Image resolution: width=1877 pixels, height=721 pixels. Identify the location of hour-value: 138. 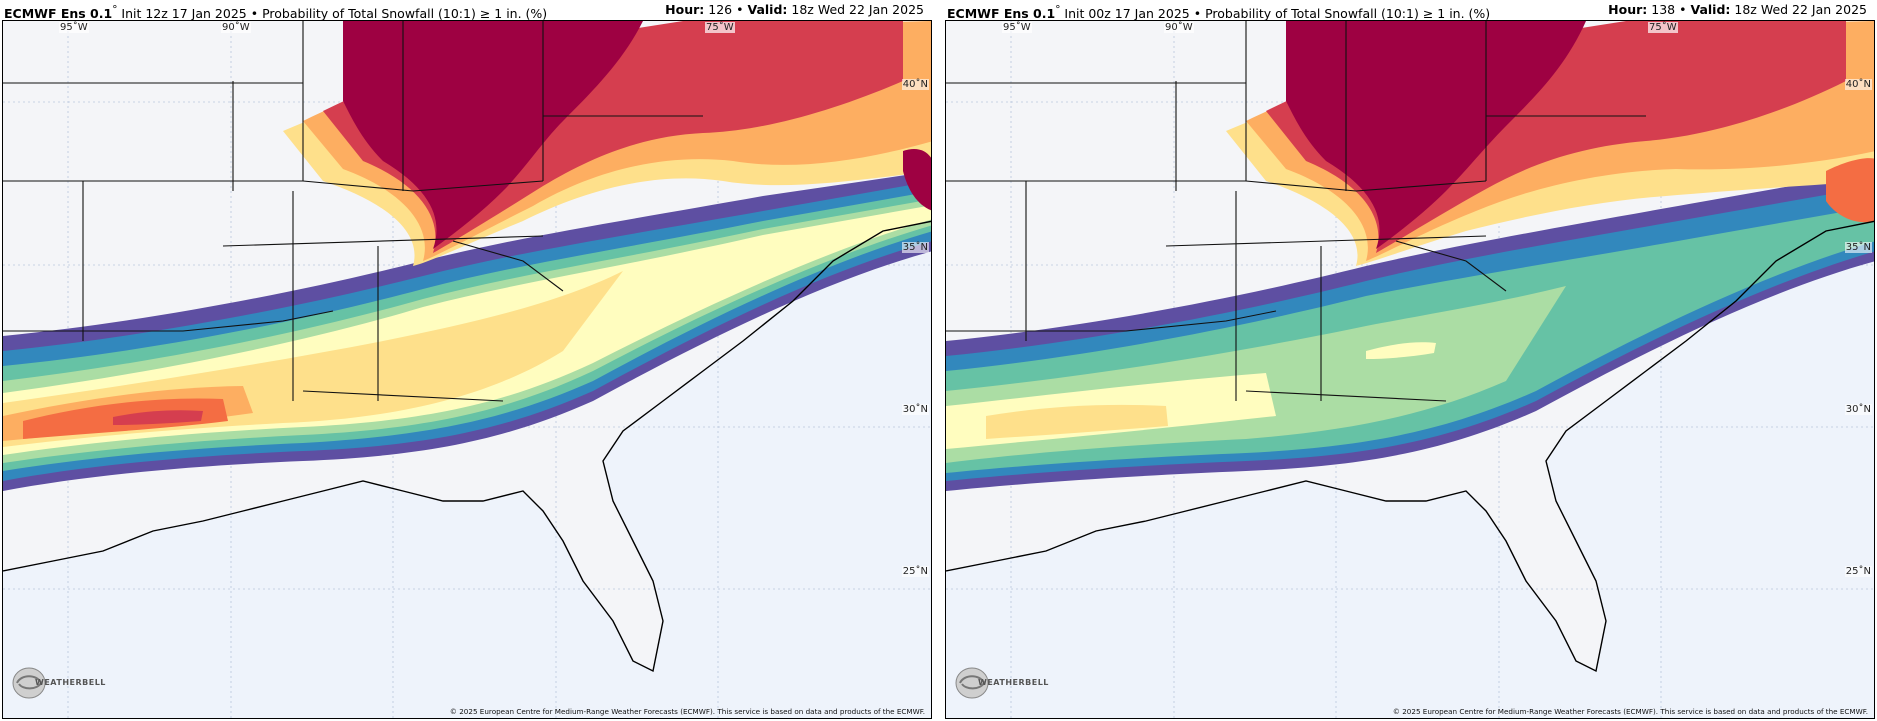
(1663, 9).